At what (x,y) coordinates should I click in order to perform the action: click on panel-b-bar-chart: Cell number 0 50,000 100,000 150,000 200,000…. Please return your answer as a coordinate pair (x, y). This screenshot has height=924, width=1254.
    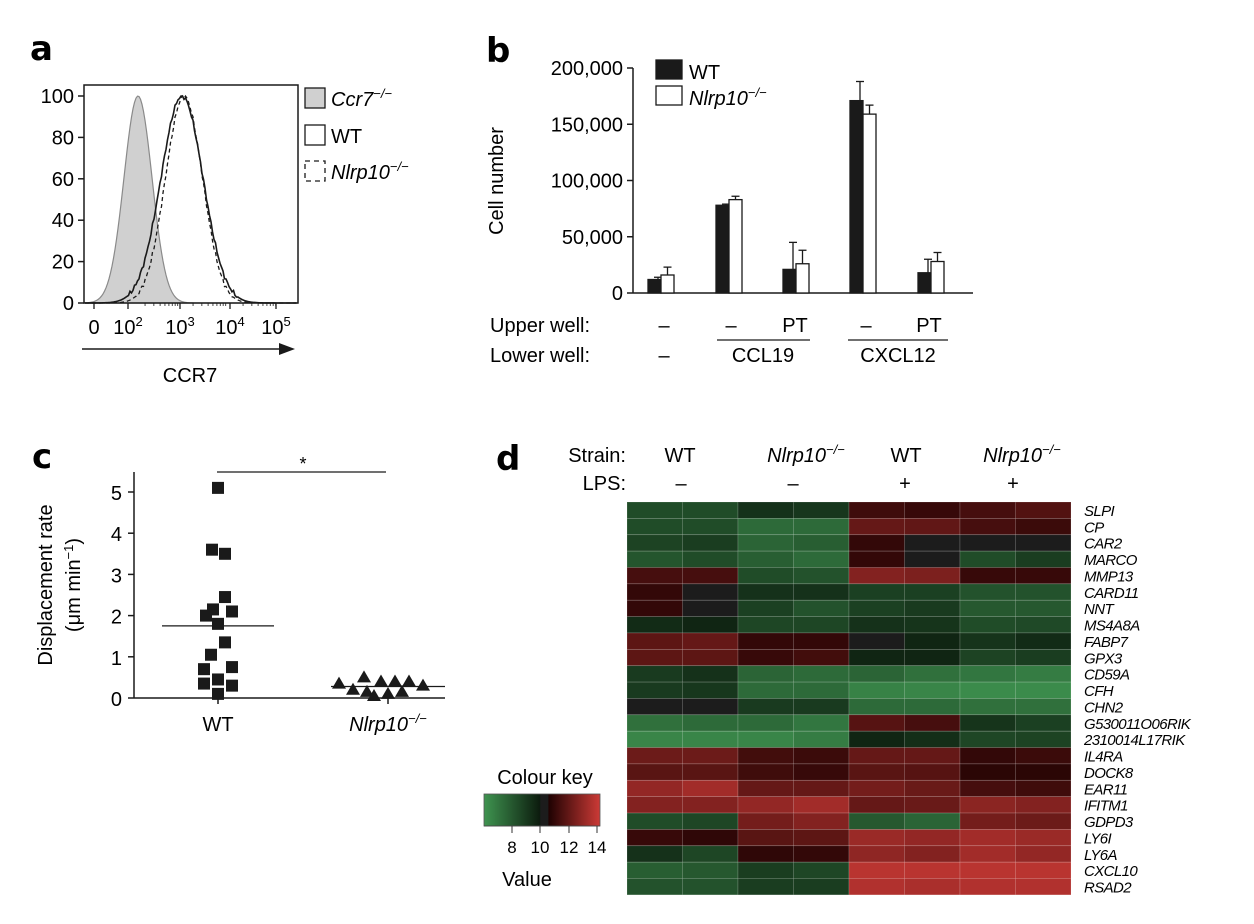
    Looking at the image, I should click on (729, 212).